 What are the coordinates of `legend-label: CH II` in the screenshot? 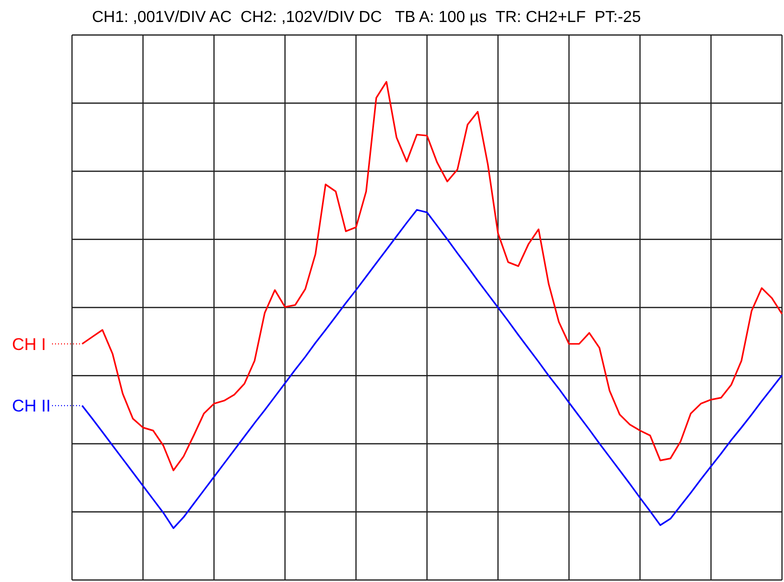 It's located at (31, 406).